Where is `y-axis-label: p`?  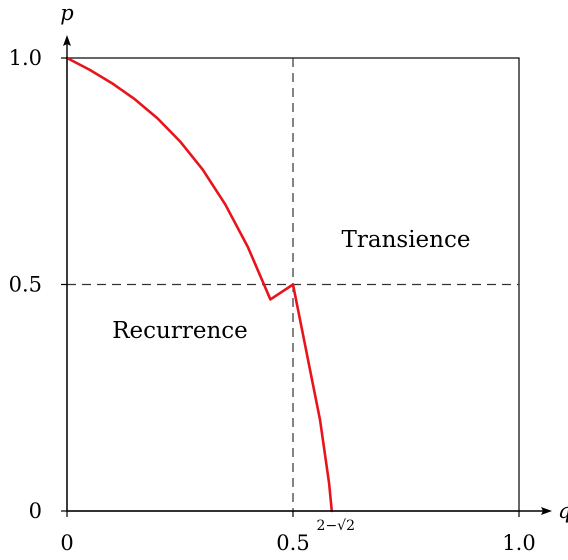 y-axis-label: p is located at coordinates (66, 13).